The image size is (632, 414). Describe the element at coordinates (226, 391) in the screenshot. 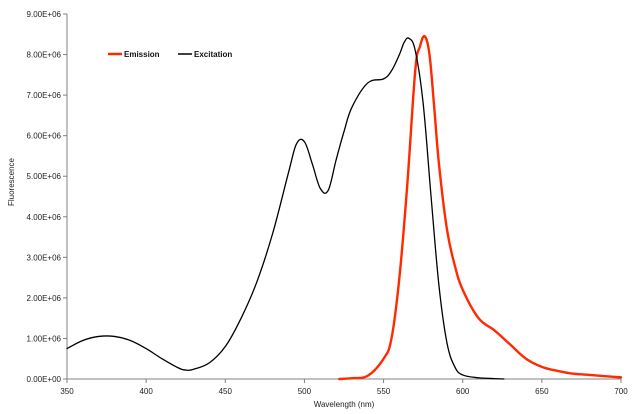

I see `x-tick-label: 450` at that location.